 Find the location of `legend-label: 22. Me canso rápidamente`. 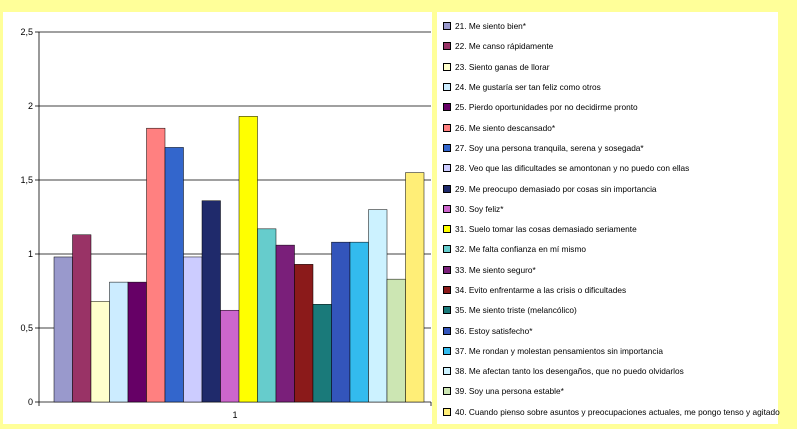

legend-label: 22. Me canso rápidamente is located at coordinates (504, 46).